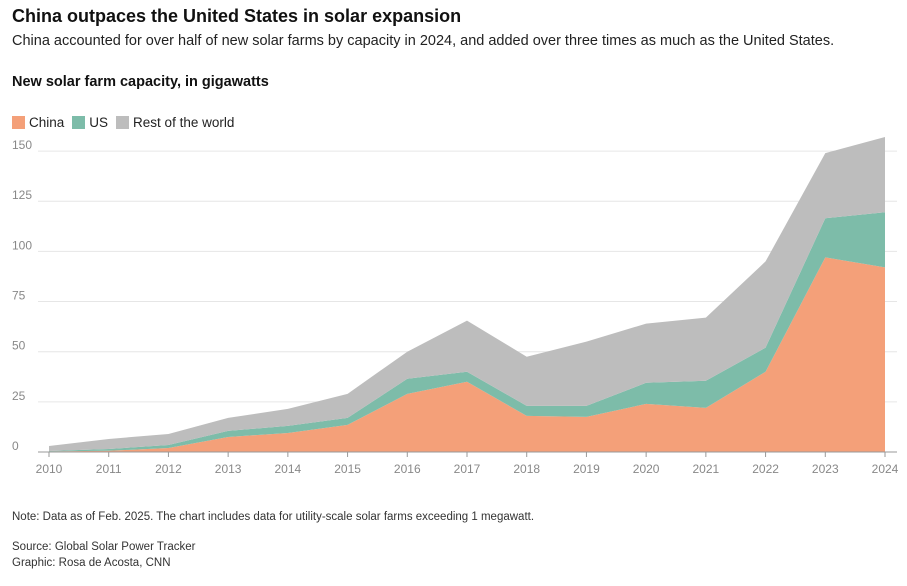 Image resolution: width=907 pixels, height=586 pixels. Describe the element at coordinates (228, 469) in the screenshot. I see `x-tick-label-2013: 2013` at that location.